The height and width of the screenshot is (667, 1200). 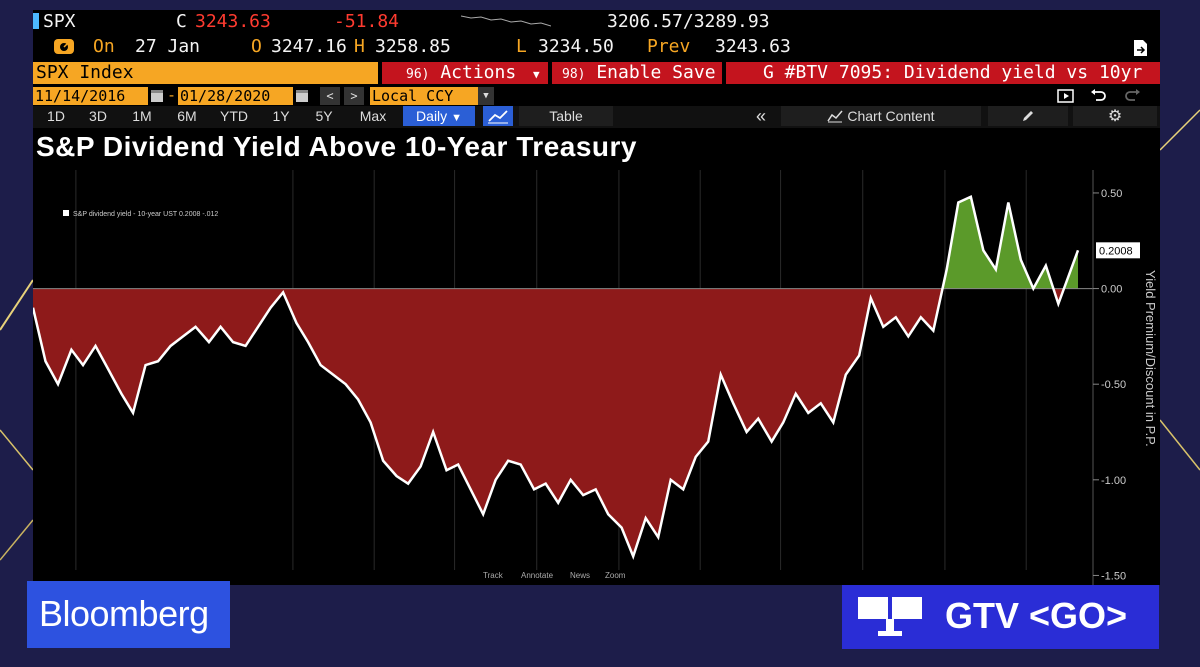 I want to click on sparkline-icon, so click(x=506, y=21).